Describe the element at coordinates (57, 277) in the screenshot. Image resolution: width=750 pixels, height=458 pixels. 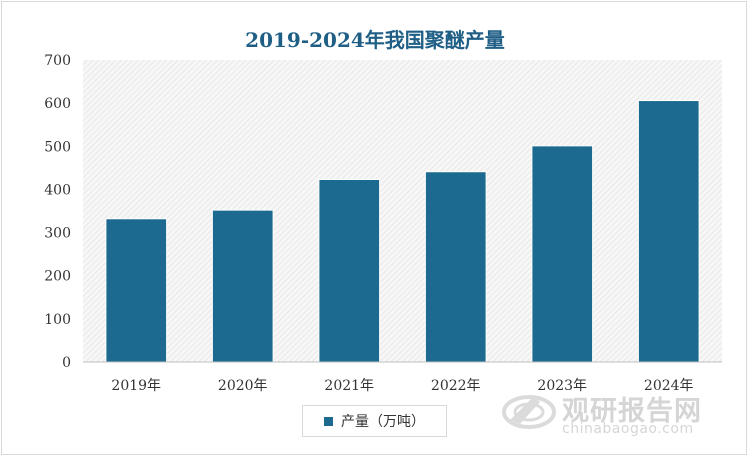
I see `y-tick-label: 200` at that location.